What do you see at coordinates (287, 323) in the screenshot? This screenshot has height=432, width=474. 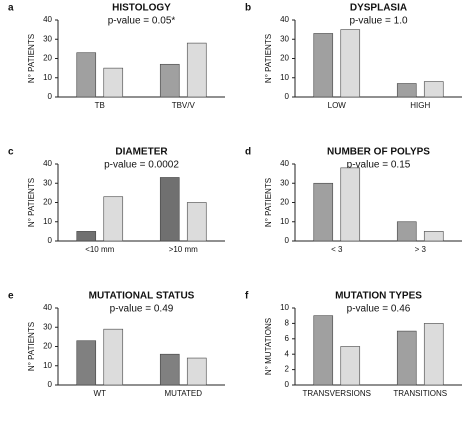 I see `y-tick-label: 8` at bounding box center [287, 323].